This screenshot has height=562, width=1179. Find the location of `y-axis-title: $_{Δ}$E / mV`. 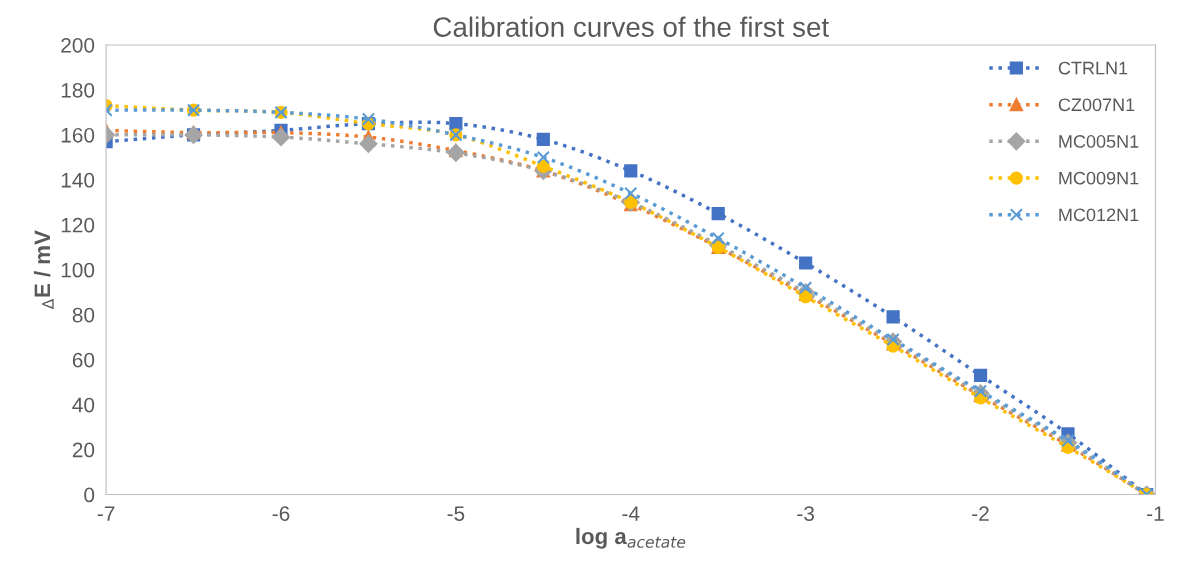

y-axis-title: $_{Δ}$E / mV is located at coordinates (43, 270).